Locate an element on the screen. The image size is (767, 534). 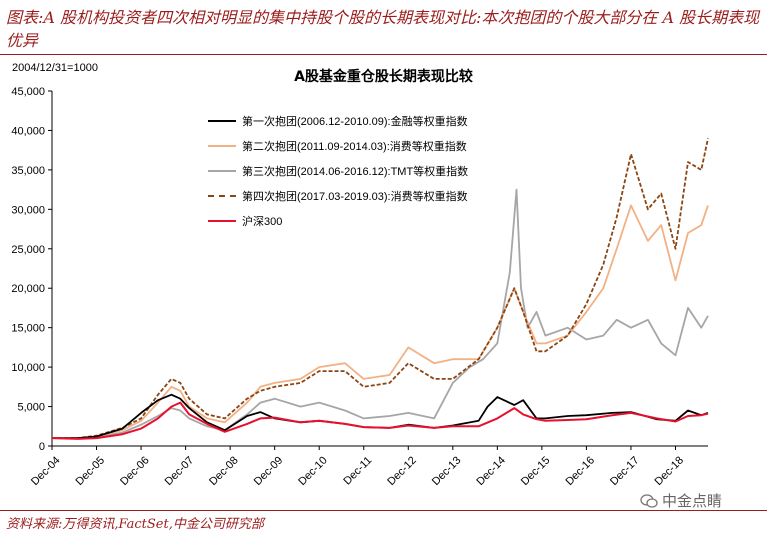
legend-item: 沪深300 is located at coordinates (338, 220).